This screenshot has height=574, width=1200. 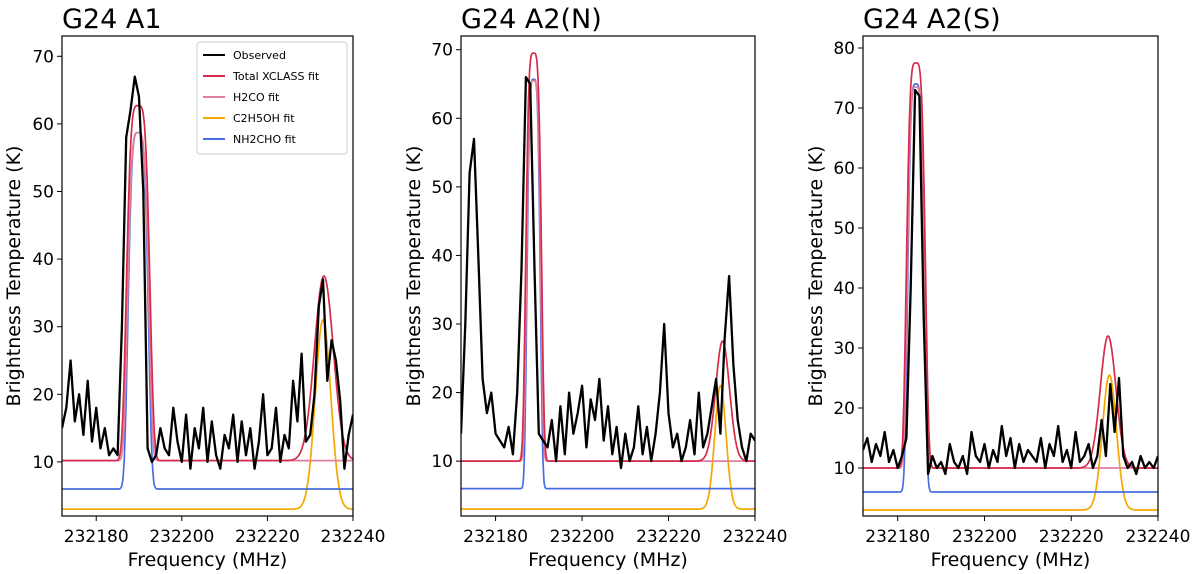 I want to click on legend-box, so click(x=272, y=98).